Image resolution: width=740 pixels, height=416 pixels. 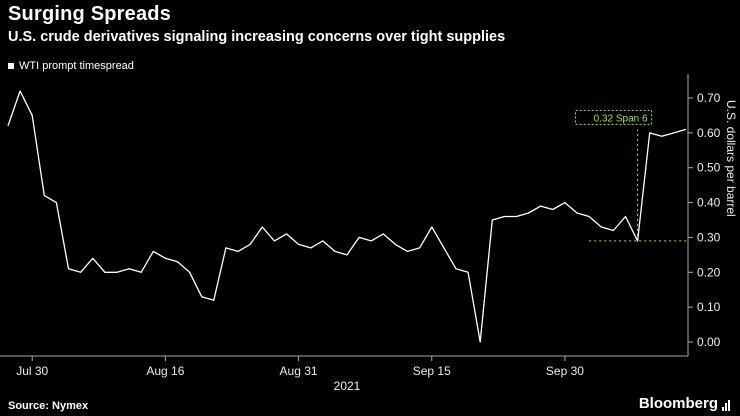 I want to click on y-tick-label: 0.60, so click(x=709, y=133).